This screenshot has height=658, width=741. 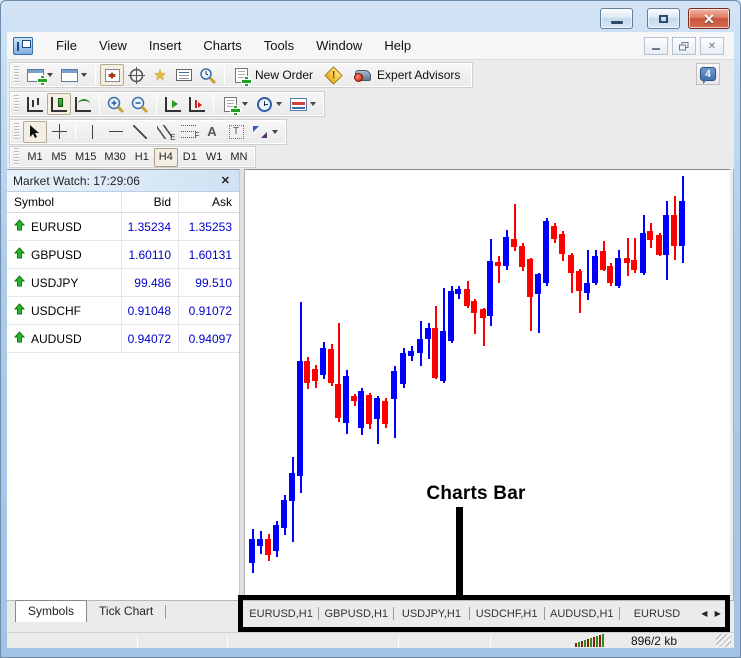 What do you see at coordinates (188, 132) in the screenshot?
I see `fibonacci-button: F` at bounding box center [188, 132].